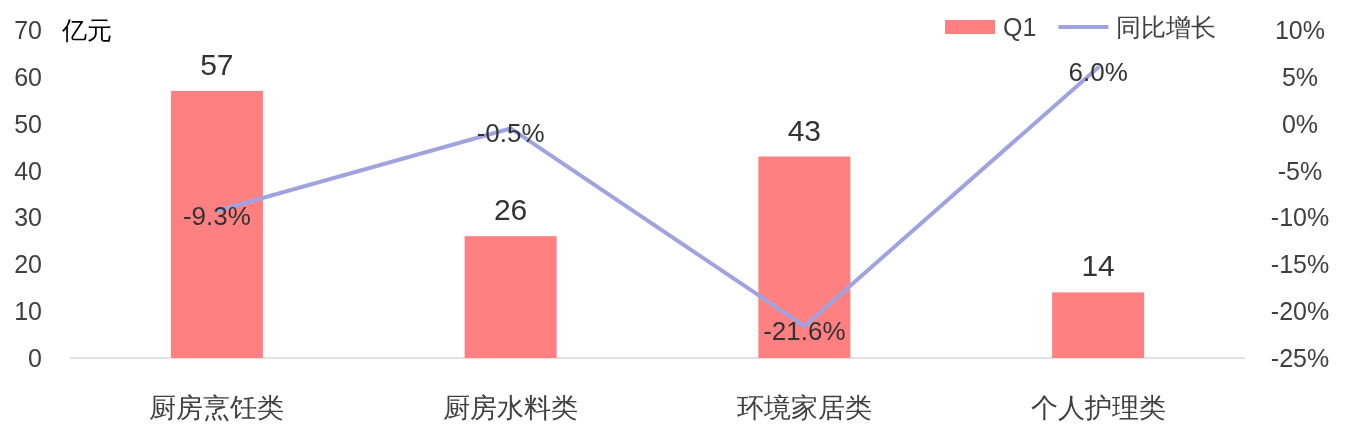  Describe the element at coordinates (1300, 170) in the screenshot. I see `y2-tick-label: -5%` at that location.